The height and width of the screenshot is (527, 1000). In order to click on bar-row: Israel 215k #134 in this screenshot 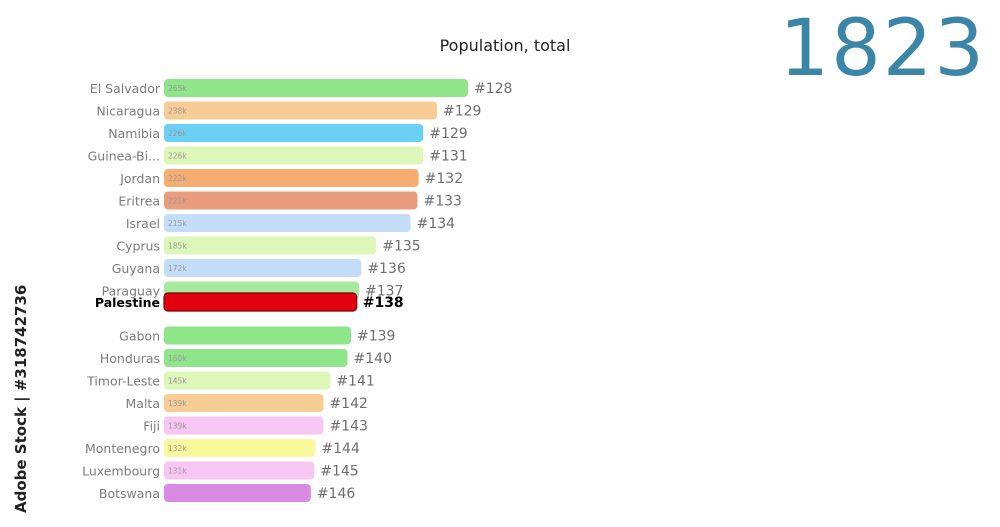, I will do `click(290, 223)`.